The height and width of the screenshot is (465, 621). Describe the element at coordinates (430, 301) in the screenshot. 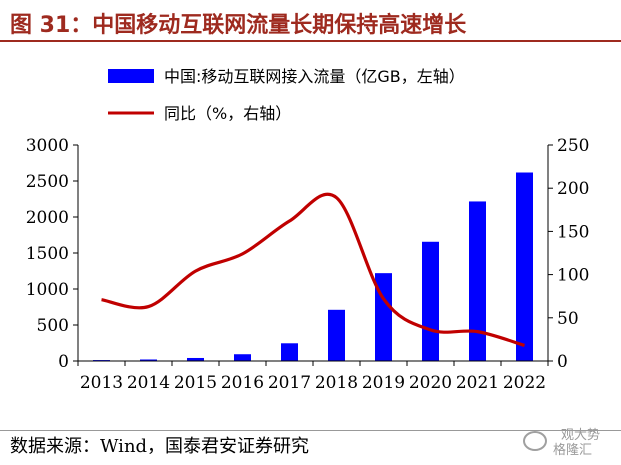

I see `bar-2020` at that location.